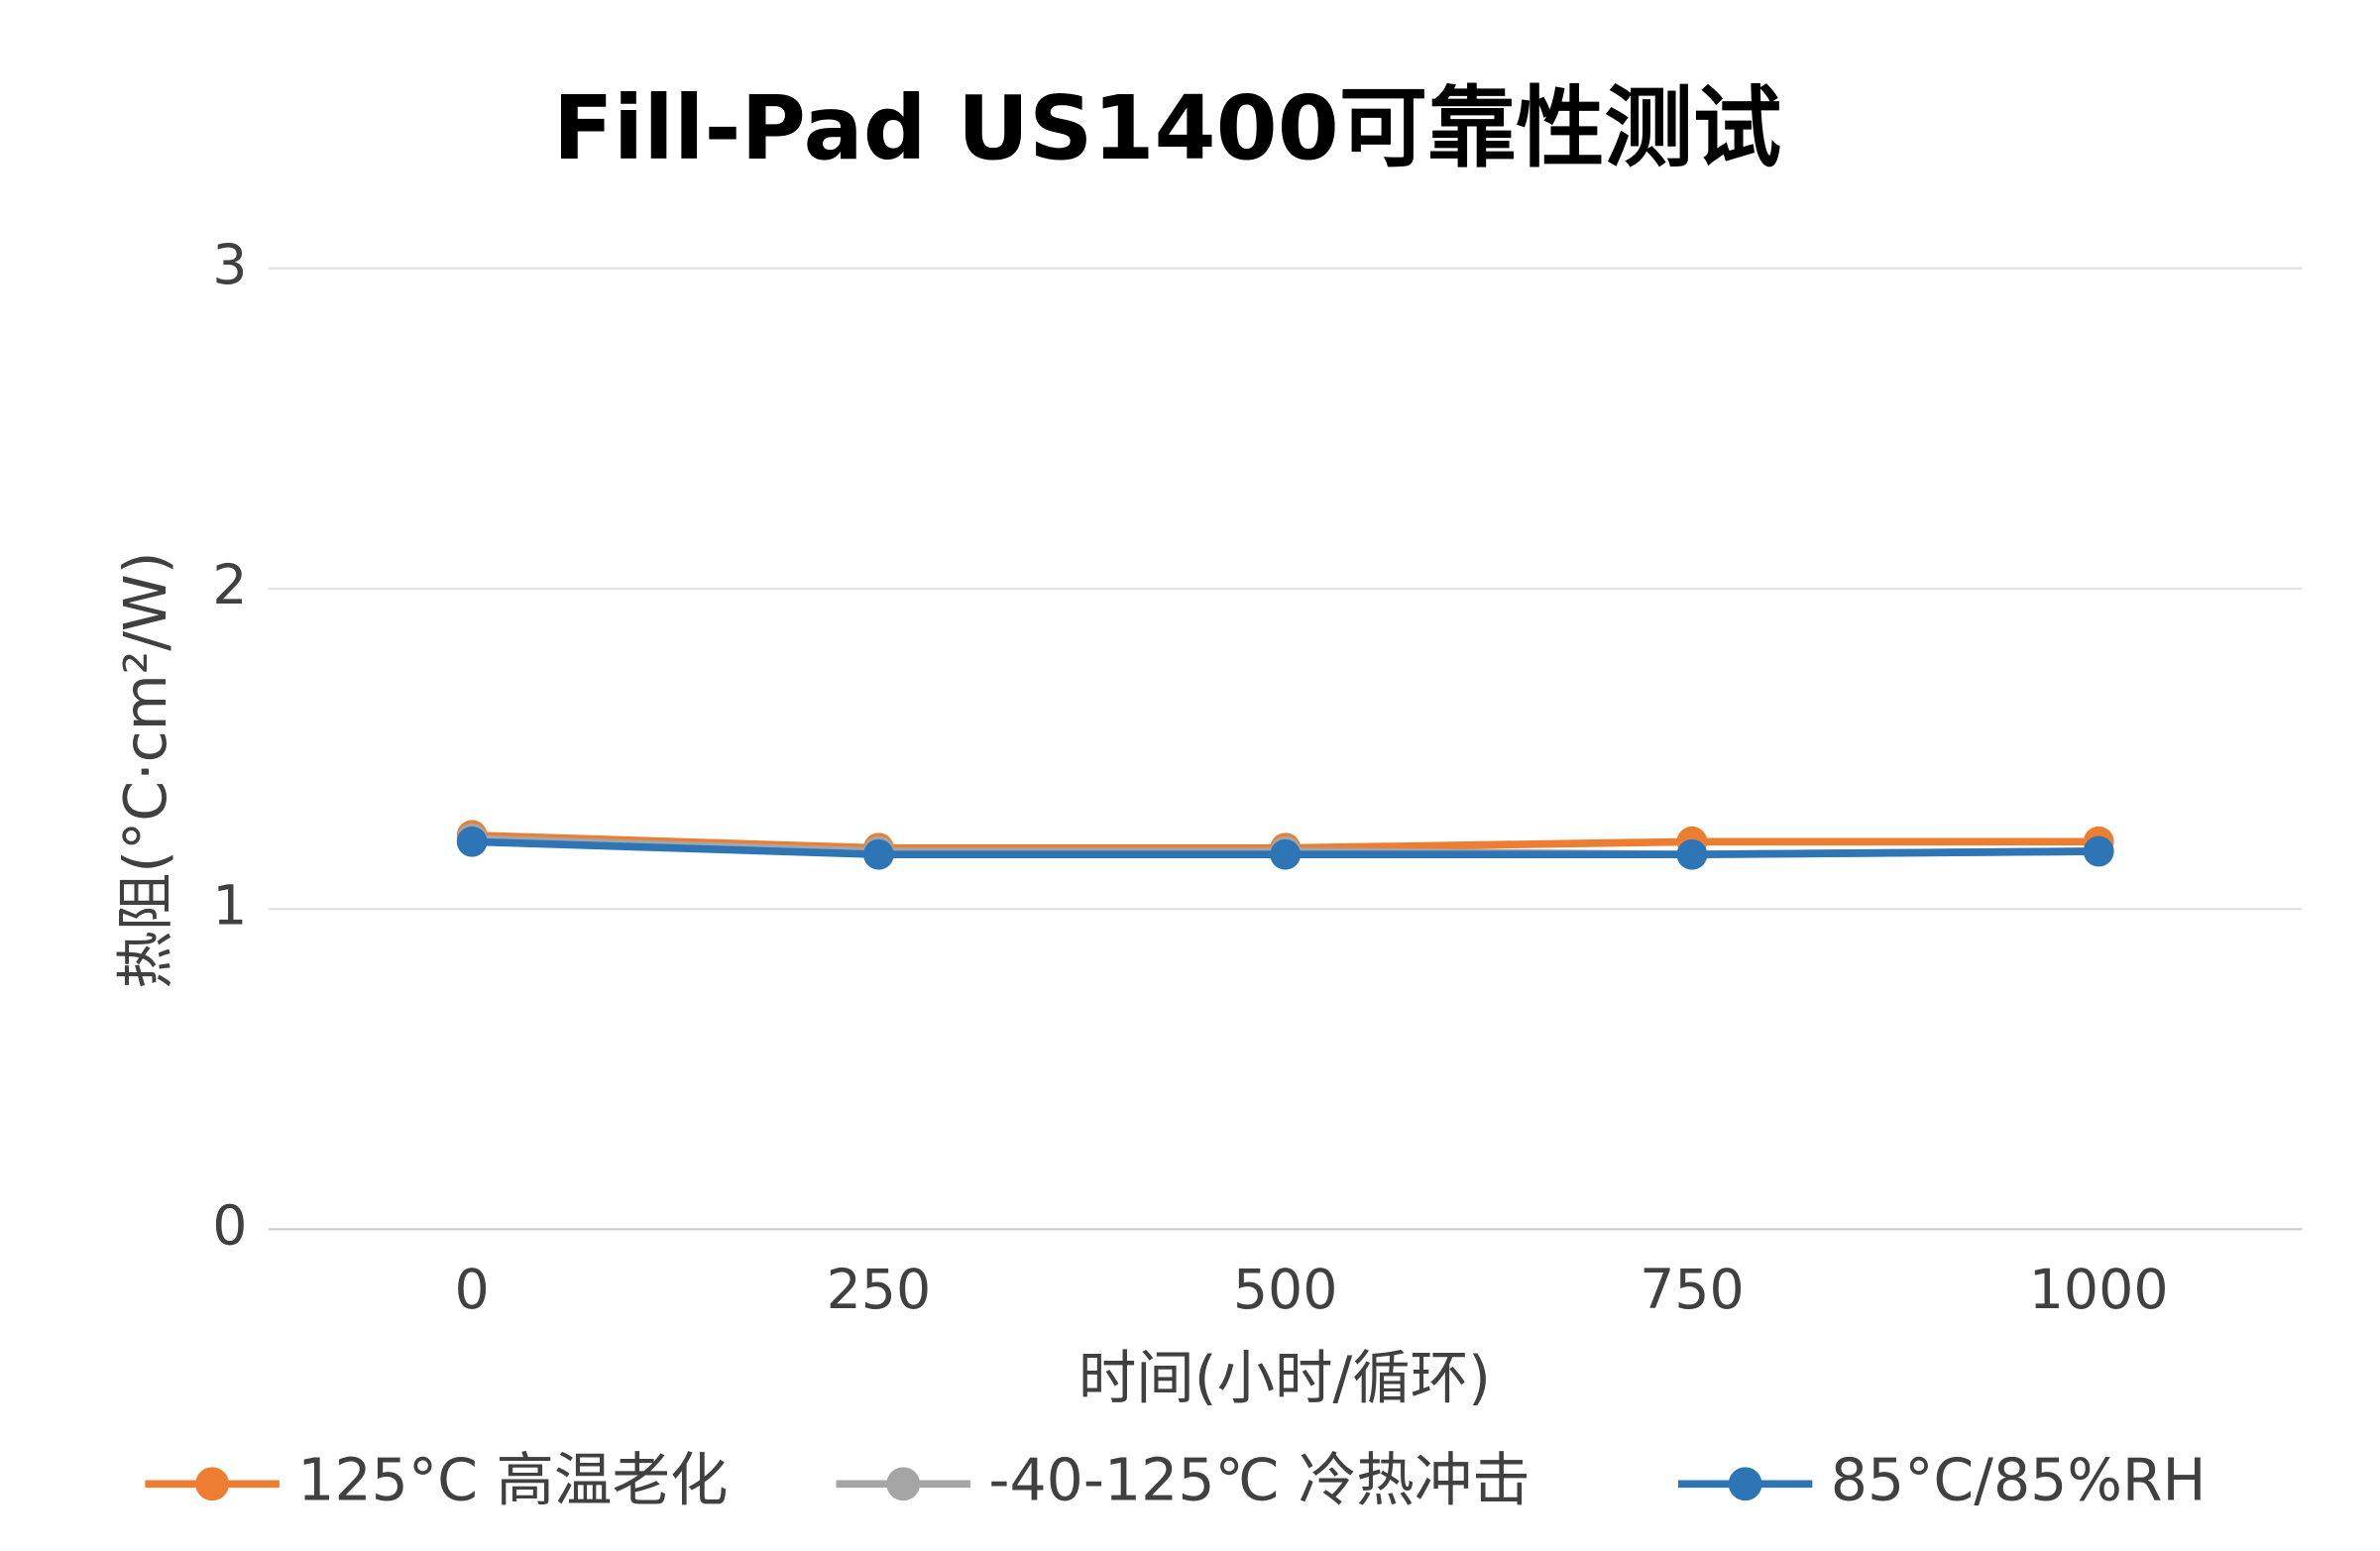 This screenshot has height=1551, width=2380. Describe the element at coordinates (512, 1480) in the screenshot. I see `legend-label: 125°C 高温老化` at that location.